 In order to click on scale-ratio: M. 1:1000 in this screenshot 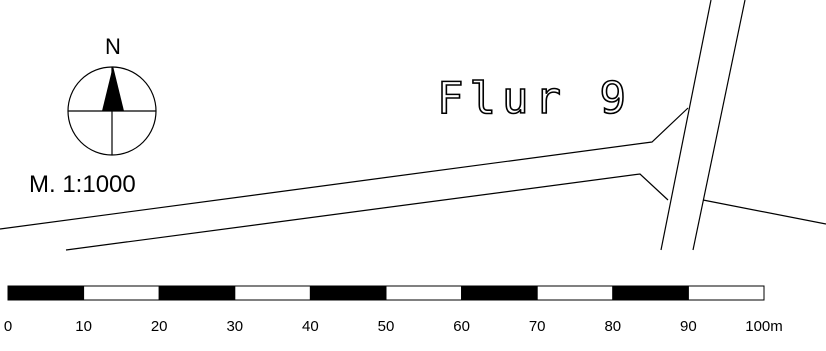, I will do `click(82, 184)`.